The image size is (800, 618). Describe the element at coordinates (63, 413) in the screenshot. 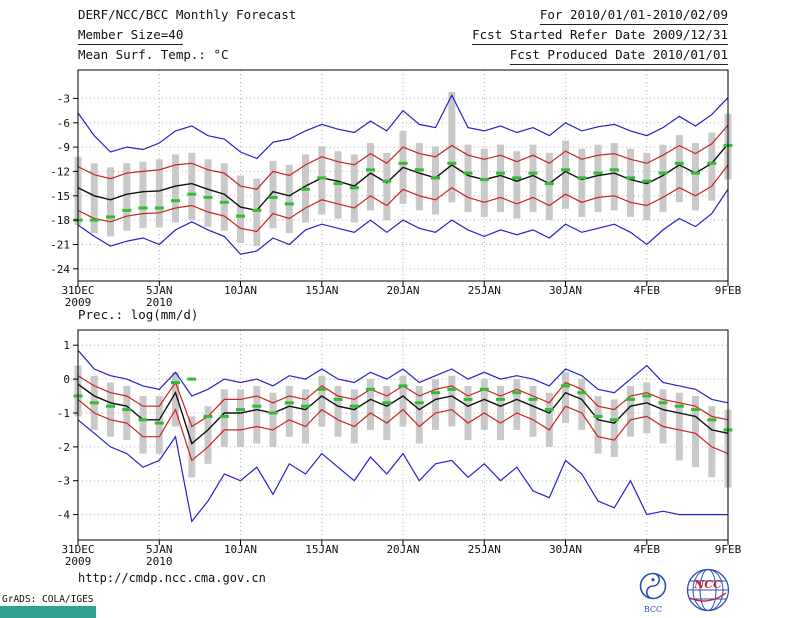

I see `y-tick-label: -1` at that location.